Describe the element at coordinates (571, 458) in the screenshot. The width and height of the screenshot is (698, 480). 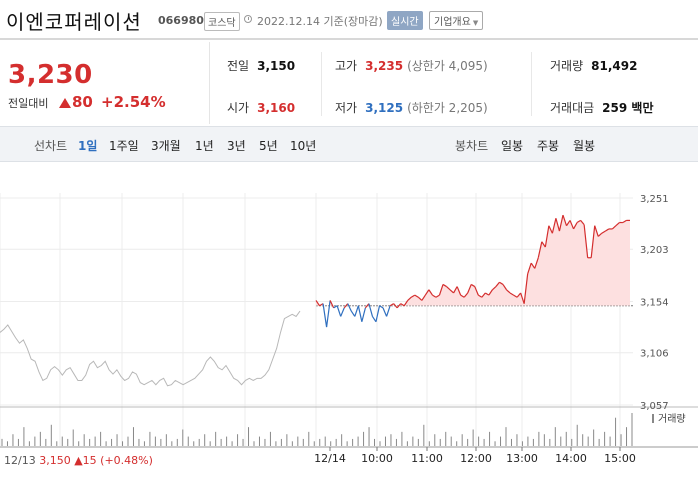
I see `x-tick-label: 14:00` at that location.